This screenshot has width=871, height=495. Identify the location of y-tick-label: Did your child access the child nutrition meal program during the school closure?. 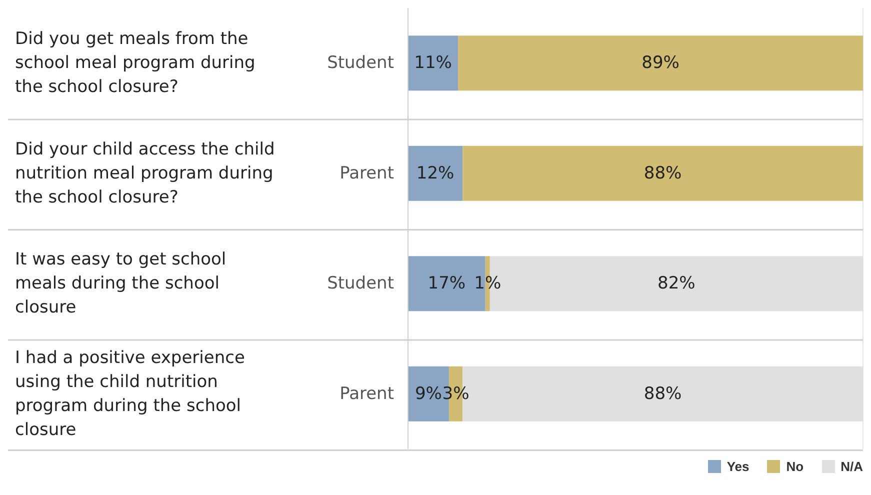
(145, 173).